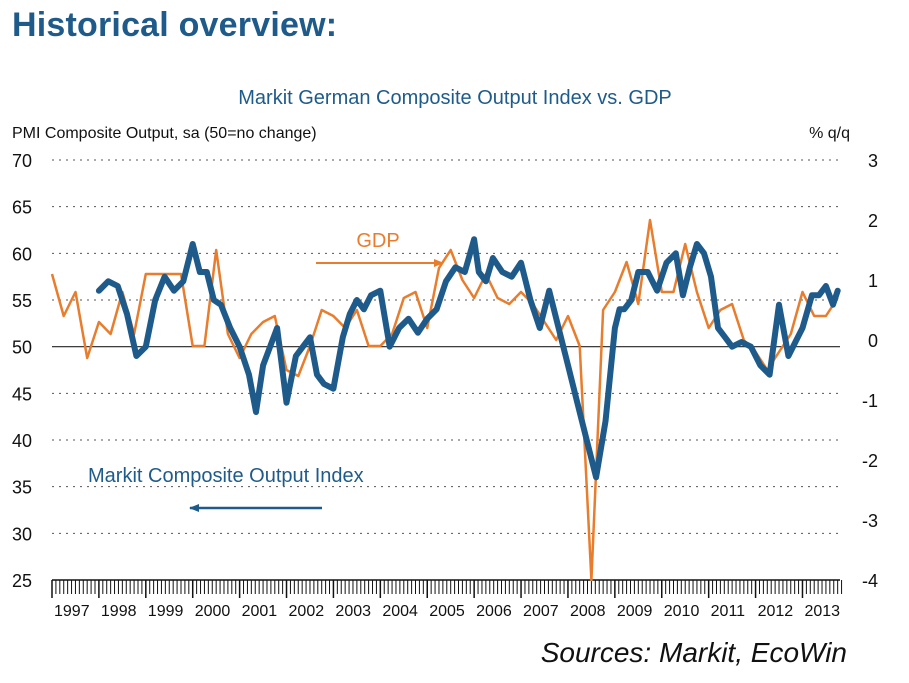 This screenshot has height=683, width=909. What do you see at coordinates (166, 611) in the screenshot?
I see `x-tick-label: 1999` at bounding box center [166, 611].